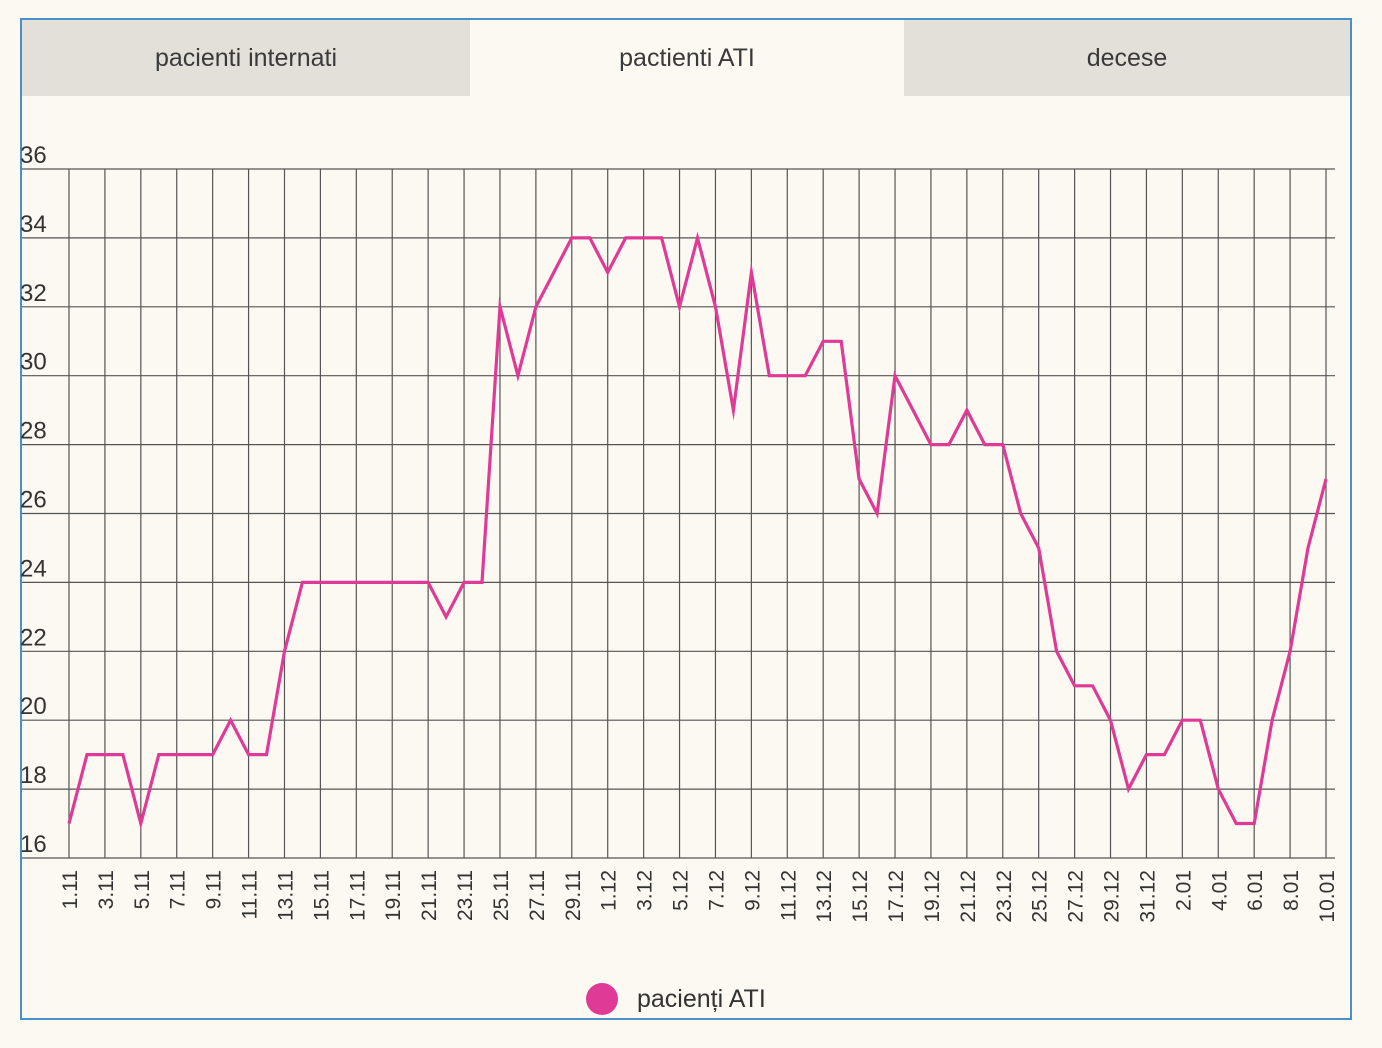 The height and width of the screenshot is (1048, 1382). Describe the element at coordinates (33, 224) in the screenshot. I see `y-tick-label: 34` at that location.